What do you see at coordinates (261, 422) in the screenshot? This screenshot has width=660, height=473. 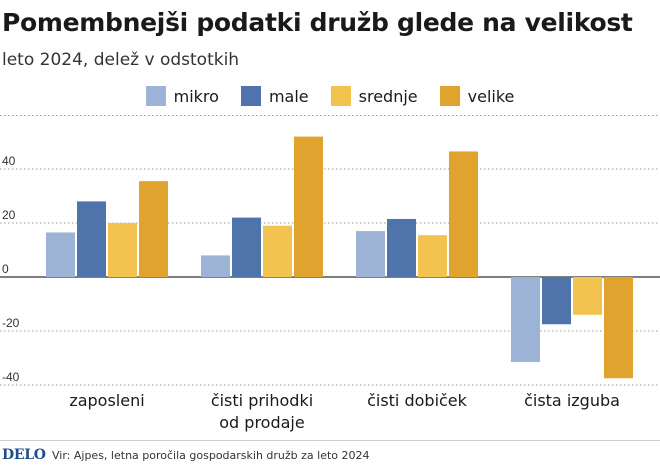 I see `x-category-label: od prodaje` at bounding box center [261, 422].